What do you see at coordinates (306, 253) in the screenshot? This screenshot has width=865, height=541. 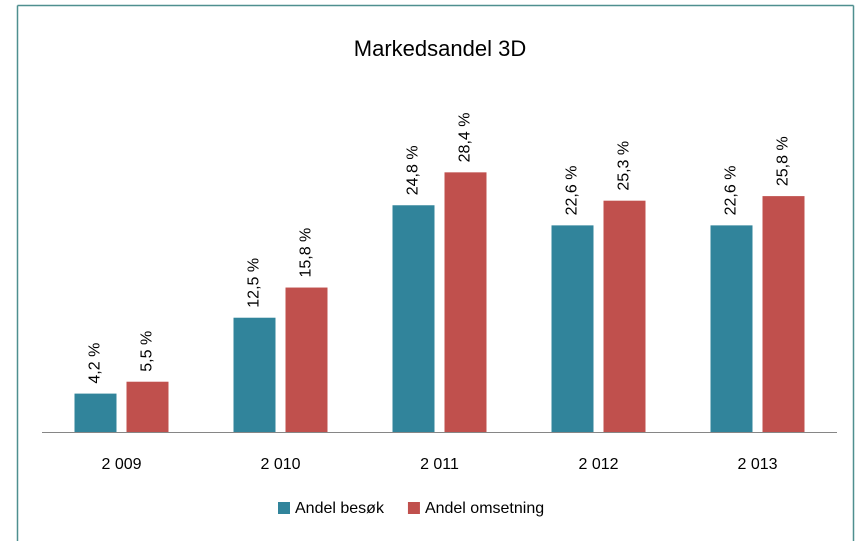 I see `value-label: 15,8 %` at bounding box center [306, 253].